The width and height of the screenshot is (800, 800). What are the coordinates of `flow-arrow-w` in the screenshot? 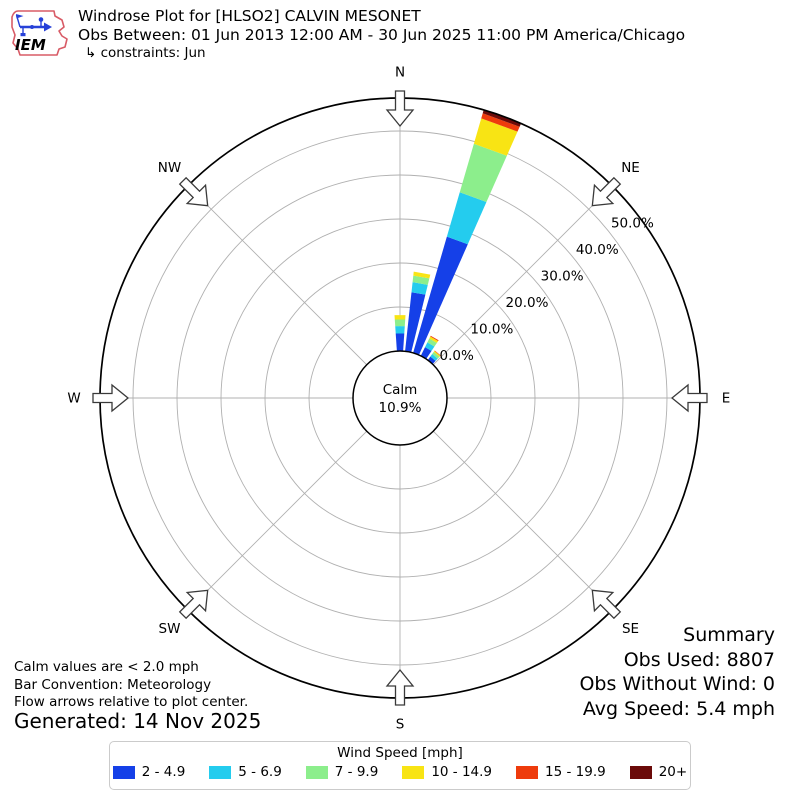 It's located at (111, 398).